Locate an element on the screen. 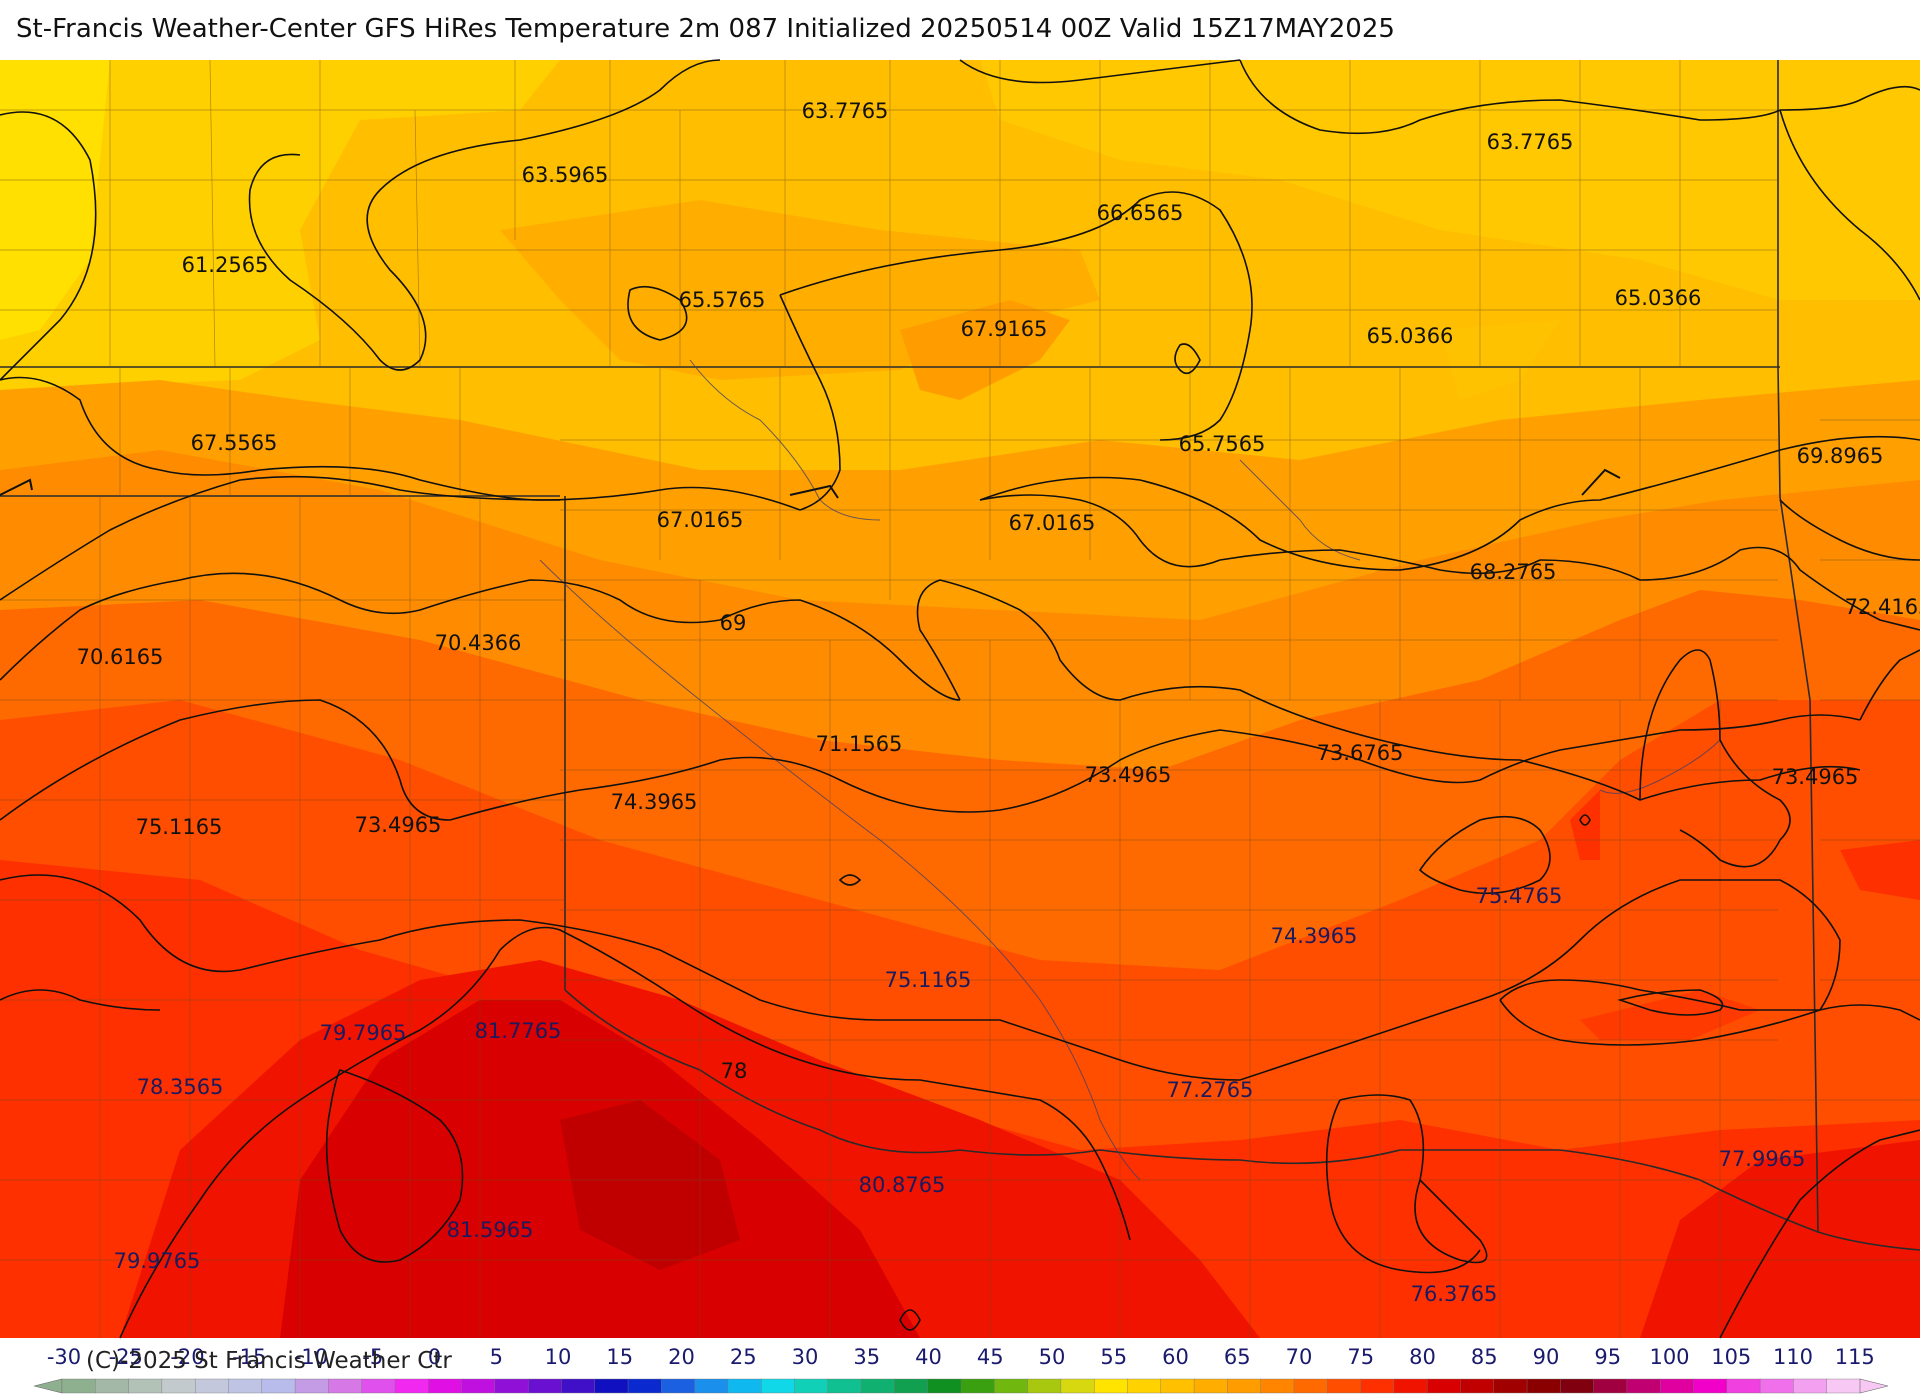 The image size is (1920, 1400). colorbar-tick-label: 0 is located at coordinates (434, 1357).